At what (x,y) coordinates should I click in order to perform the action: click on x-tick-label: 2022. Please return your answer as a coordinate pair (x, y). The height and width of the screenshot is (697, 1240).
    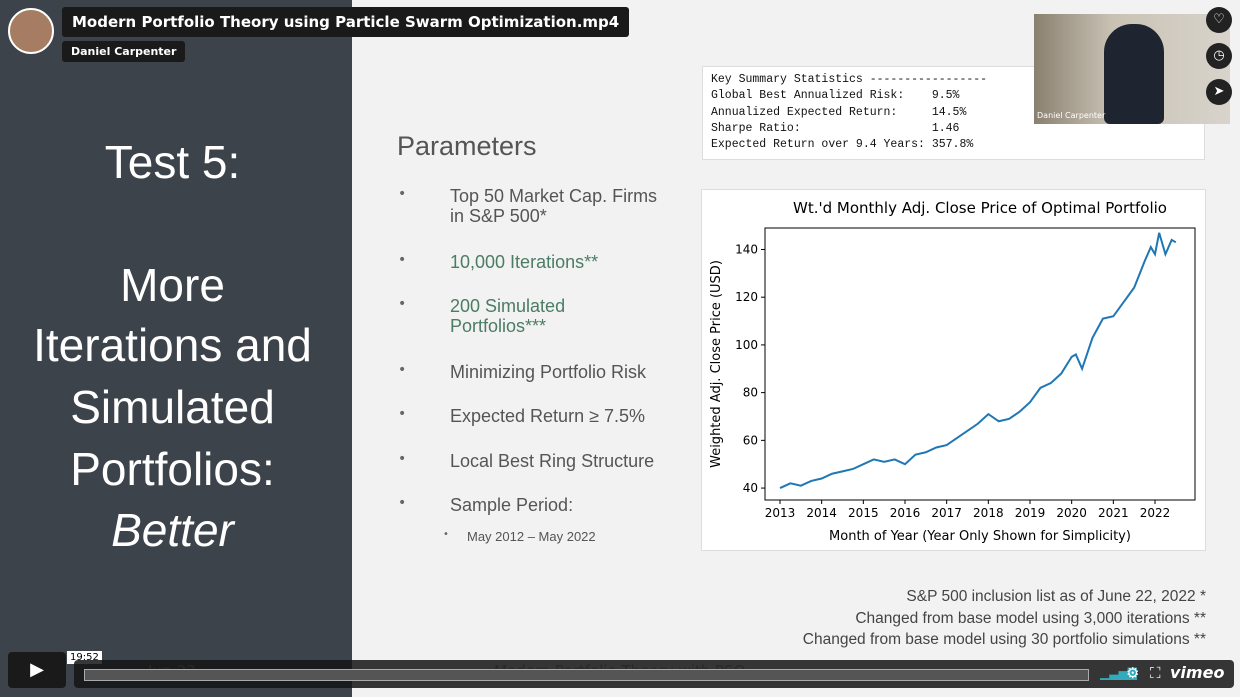
    Looking at the image, I should click on (1155, 513).